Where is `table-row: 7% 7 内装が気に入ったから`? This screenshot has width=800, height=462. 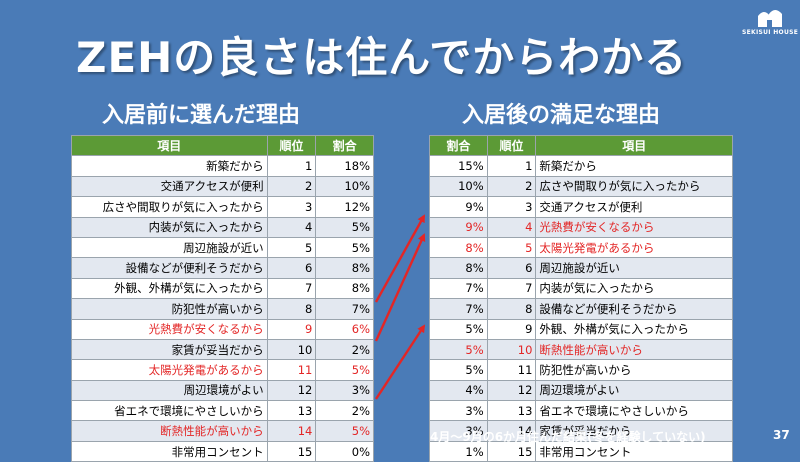 table-row: 7% 7 内装が気に入ったから is located at coordinates (581, 288).